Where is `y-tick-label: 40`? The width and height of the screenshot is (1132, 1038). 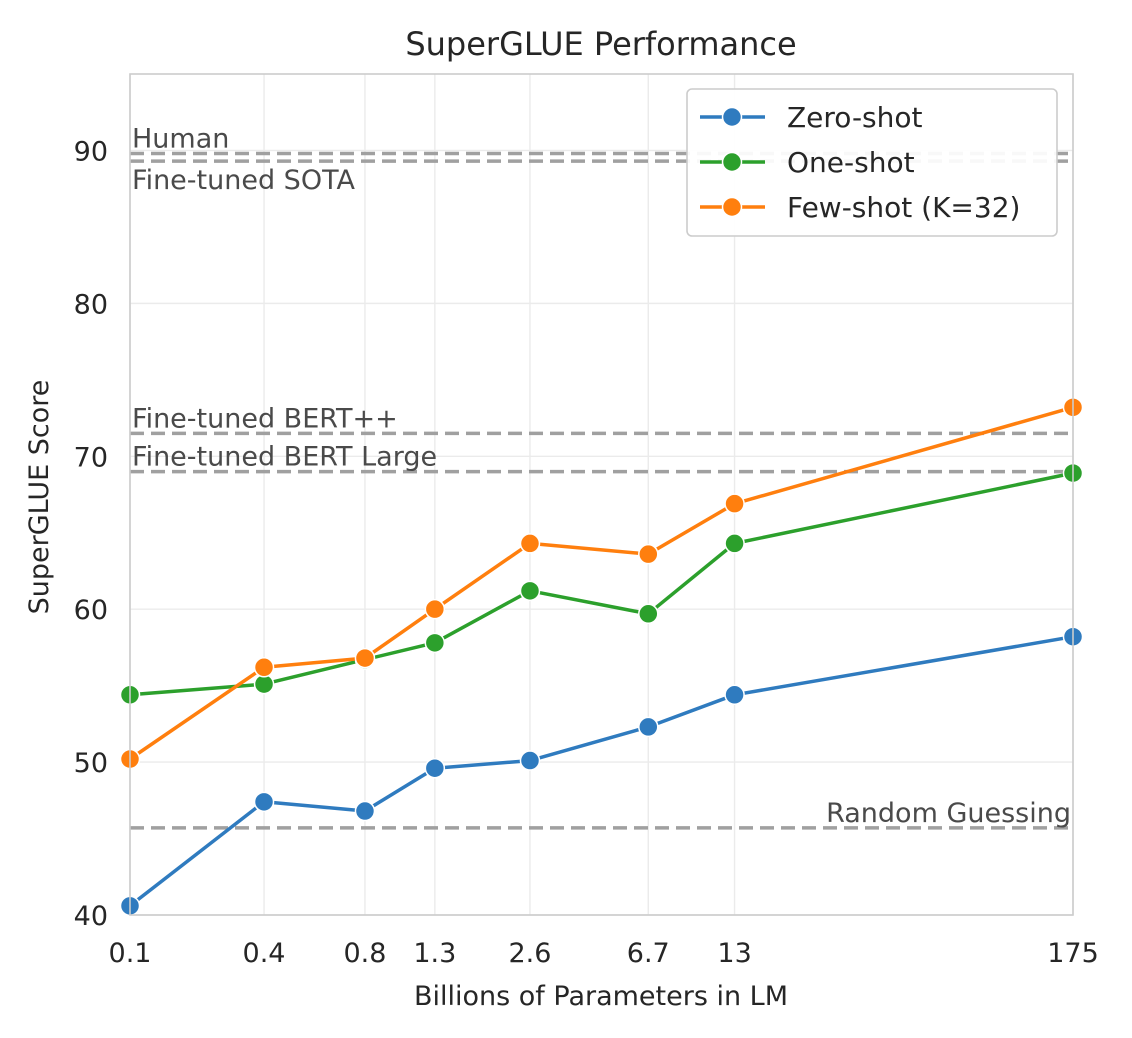 y-tick-label: 40 is located at coordinates (91, 916).